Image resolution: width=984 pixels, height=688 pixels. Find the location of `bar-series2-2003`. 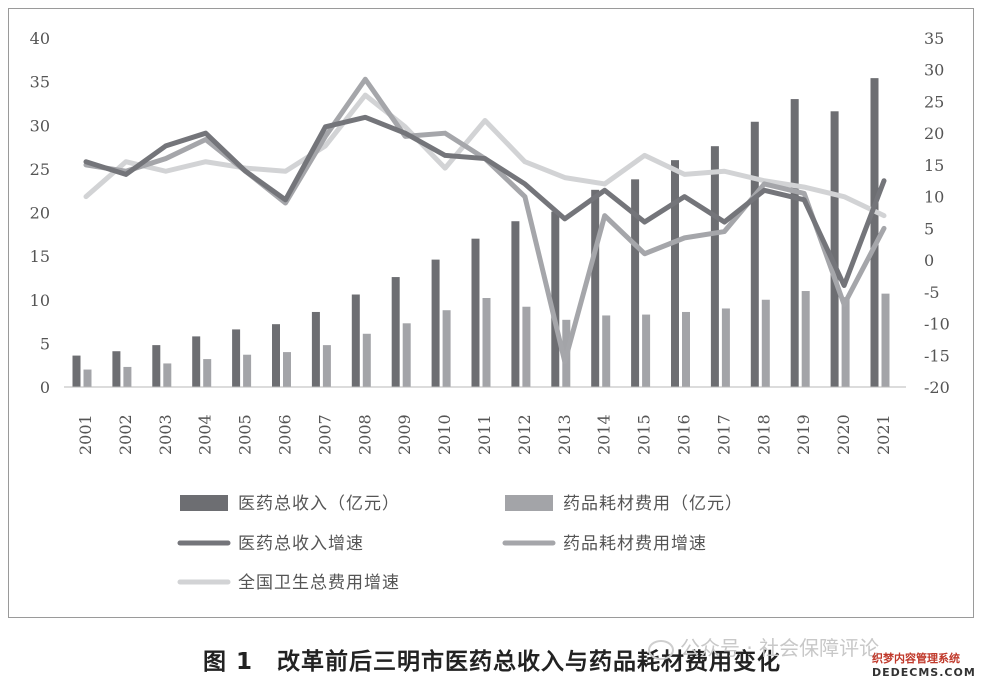

bar-series2-2003 is located at coordinates (167, 375).